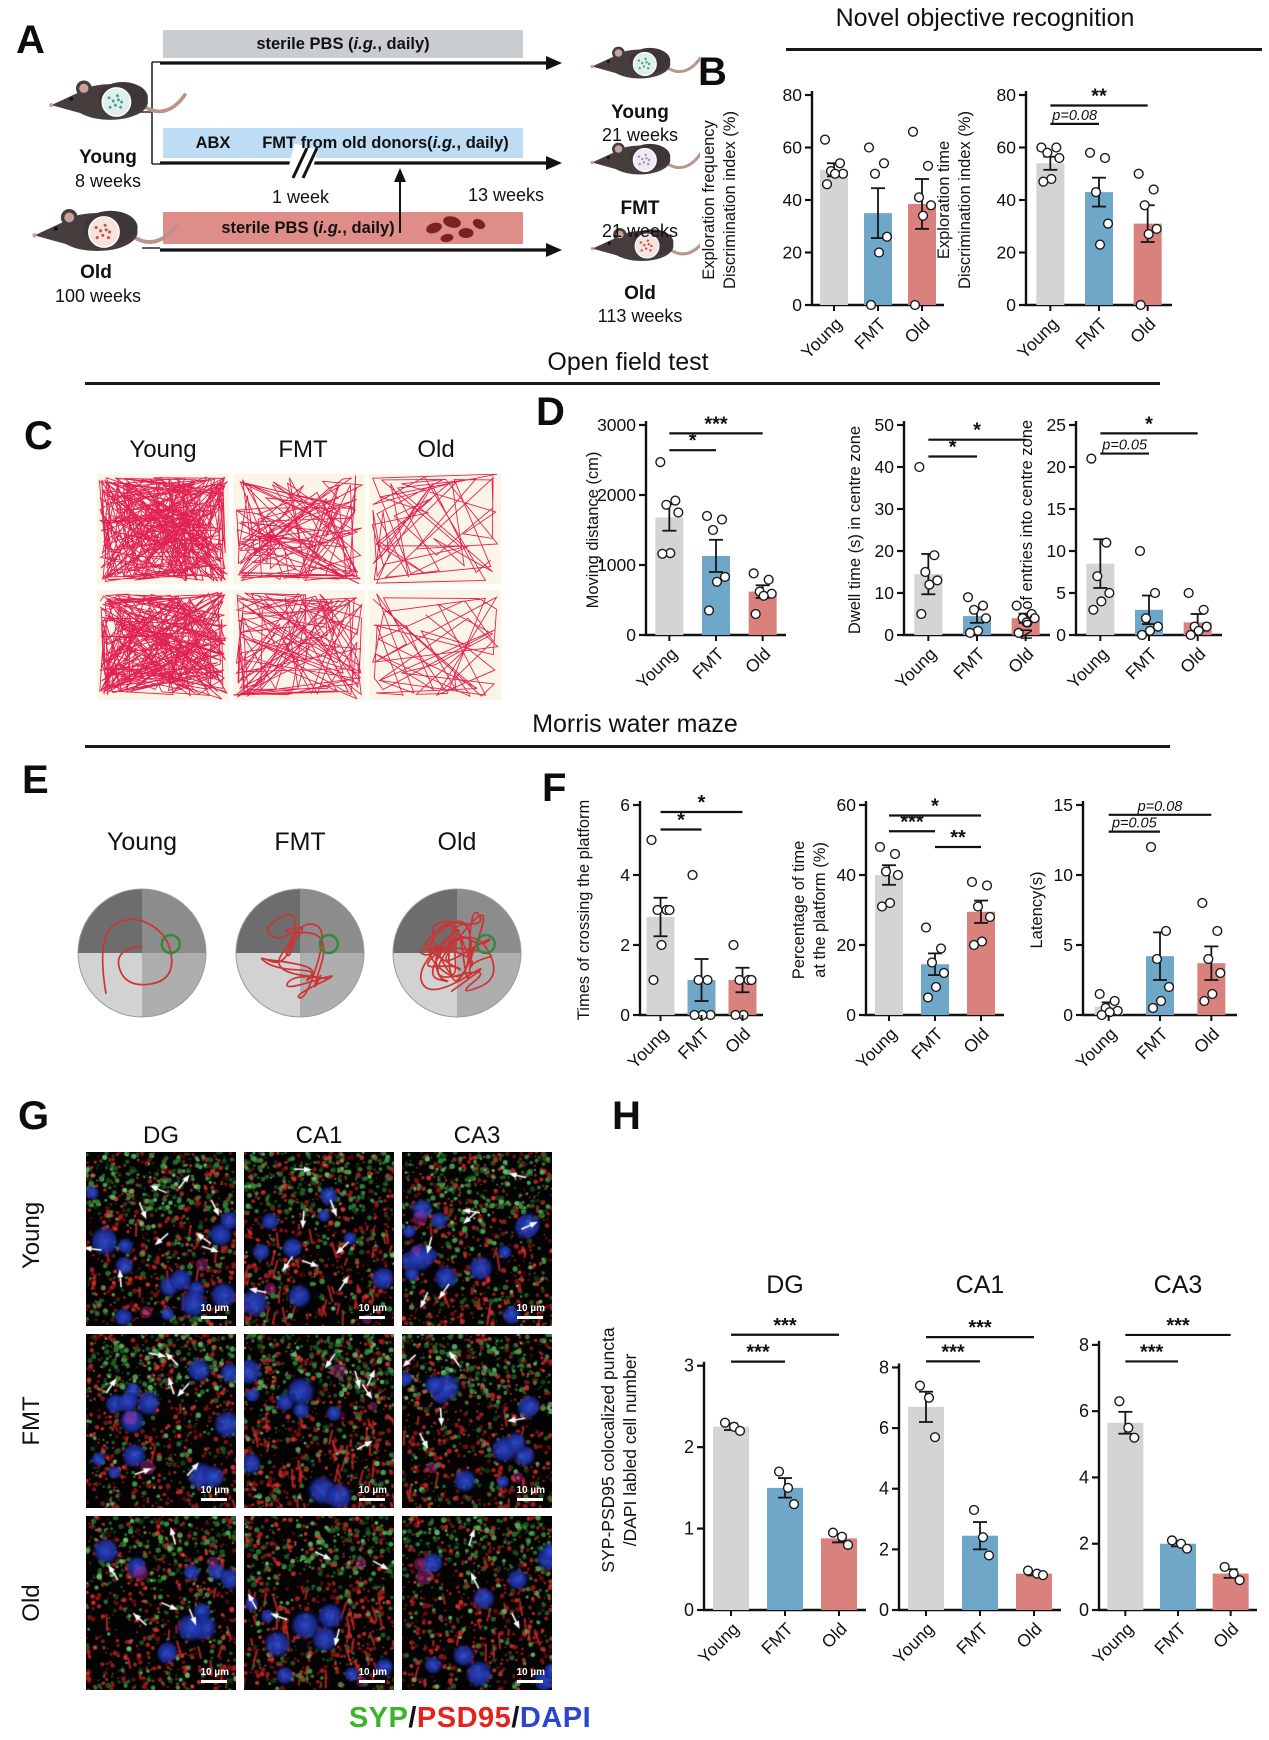 This screenshot has width=1269, height=1740. I want to click on y-axis-label: Percentage of time, so click(799, 910).